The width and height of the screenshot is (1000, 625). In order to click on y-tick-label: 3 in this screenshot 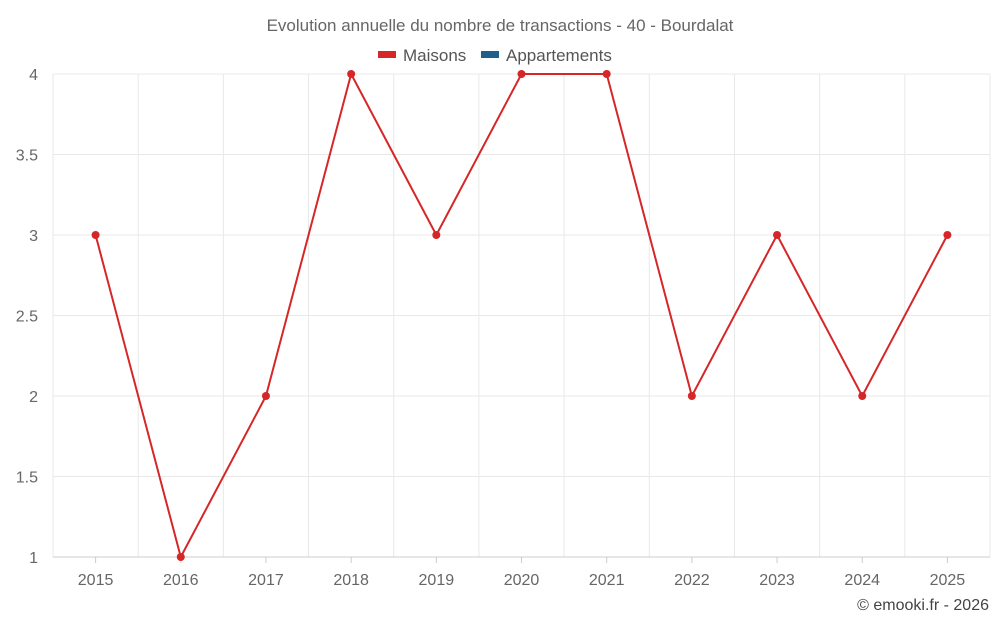, I will do `click(33, 236)`.